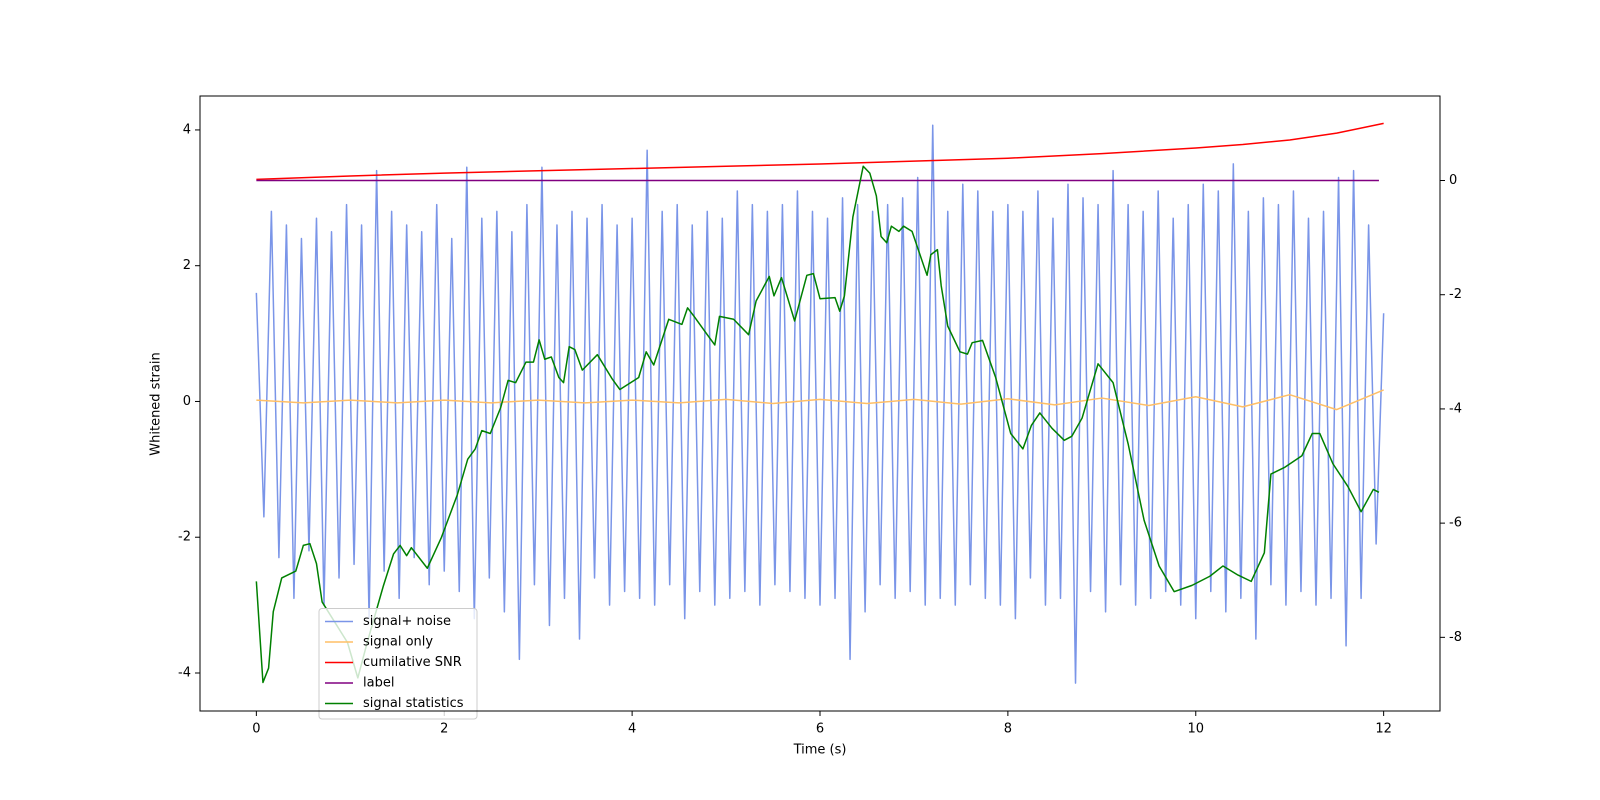  Describe the element at coordinates (256, 729) in the screenshot. I see `x-tick-label: 0` at that location.